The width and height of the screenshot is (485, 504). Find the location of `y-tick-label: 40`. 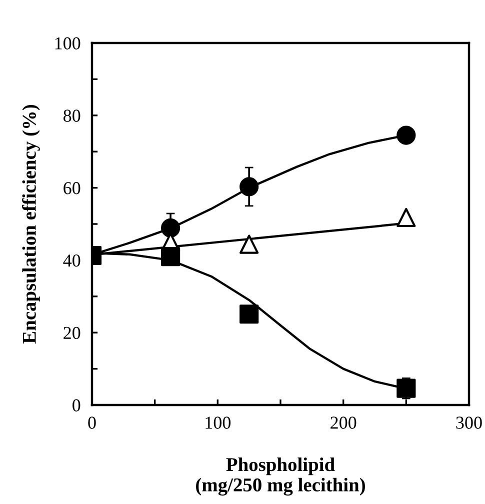

y-tick-label: 40 is located at coordinates (71, 260).